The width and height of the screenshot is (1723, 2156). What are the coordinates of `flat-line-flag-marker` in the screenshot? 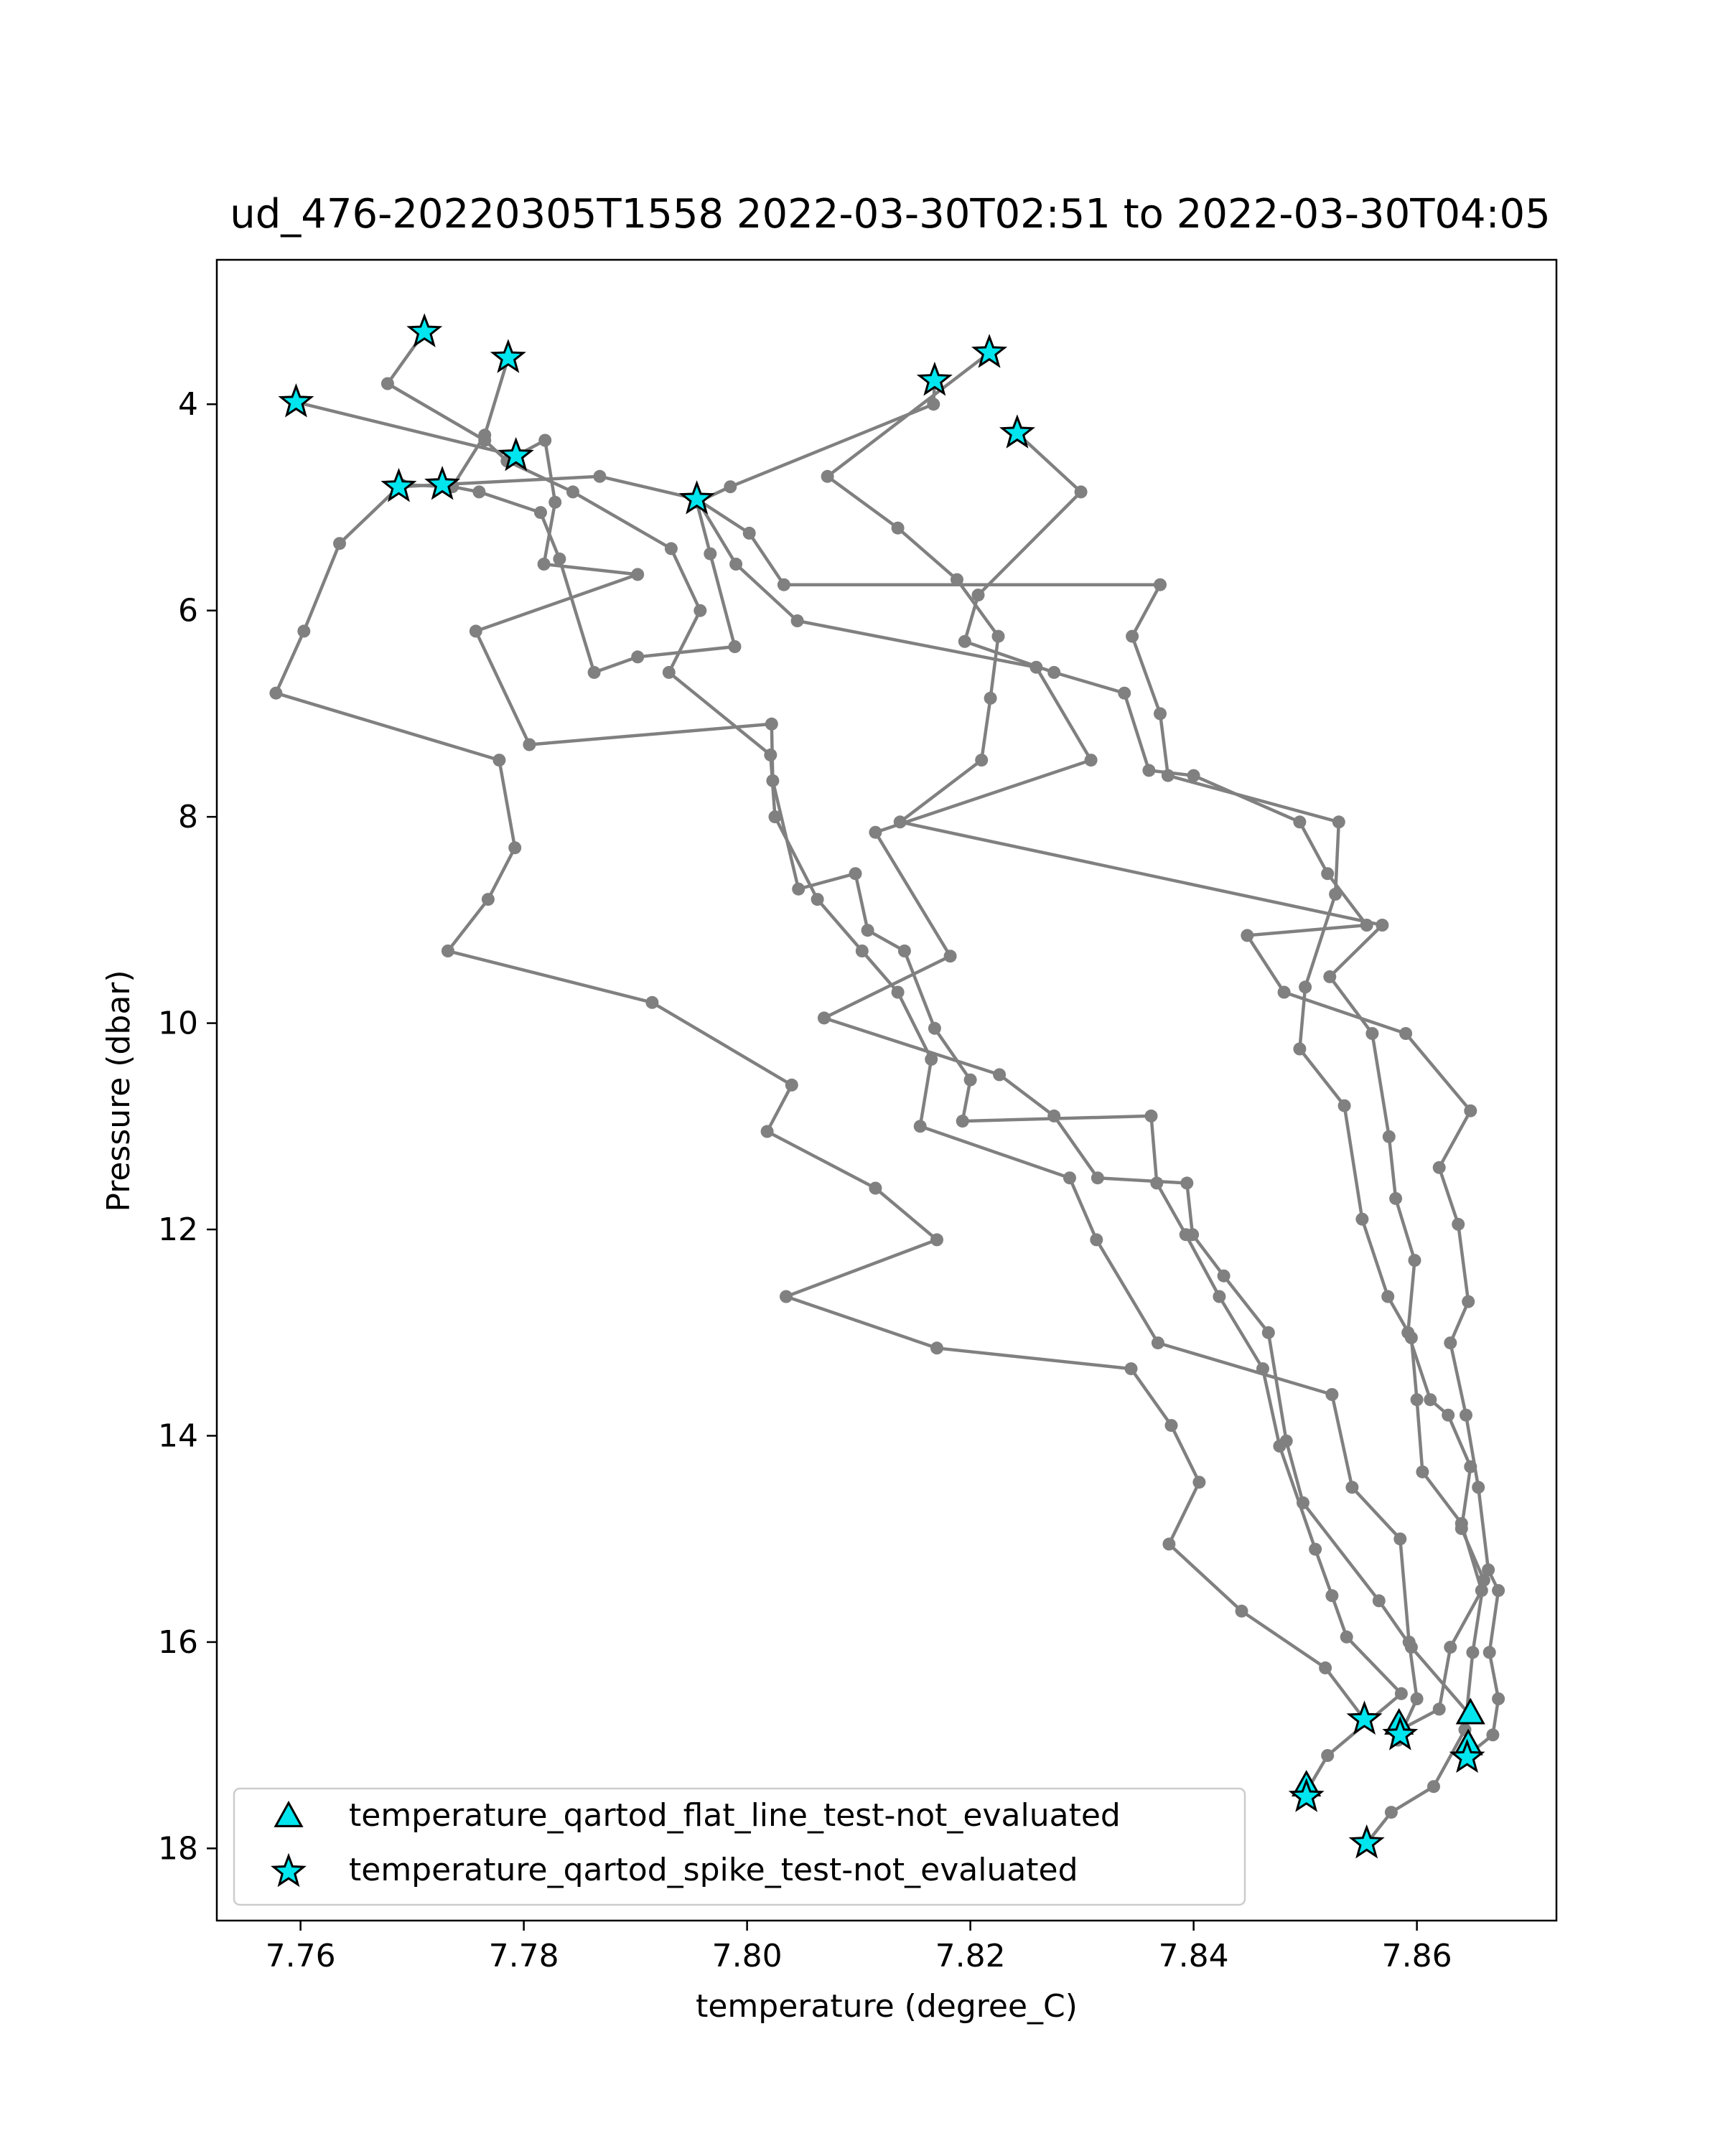 It's located at (1470, 1711).